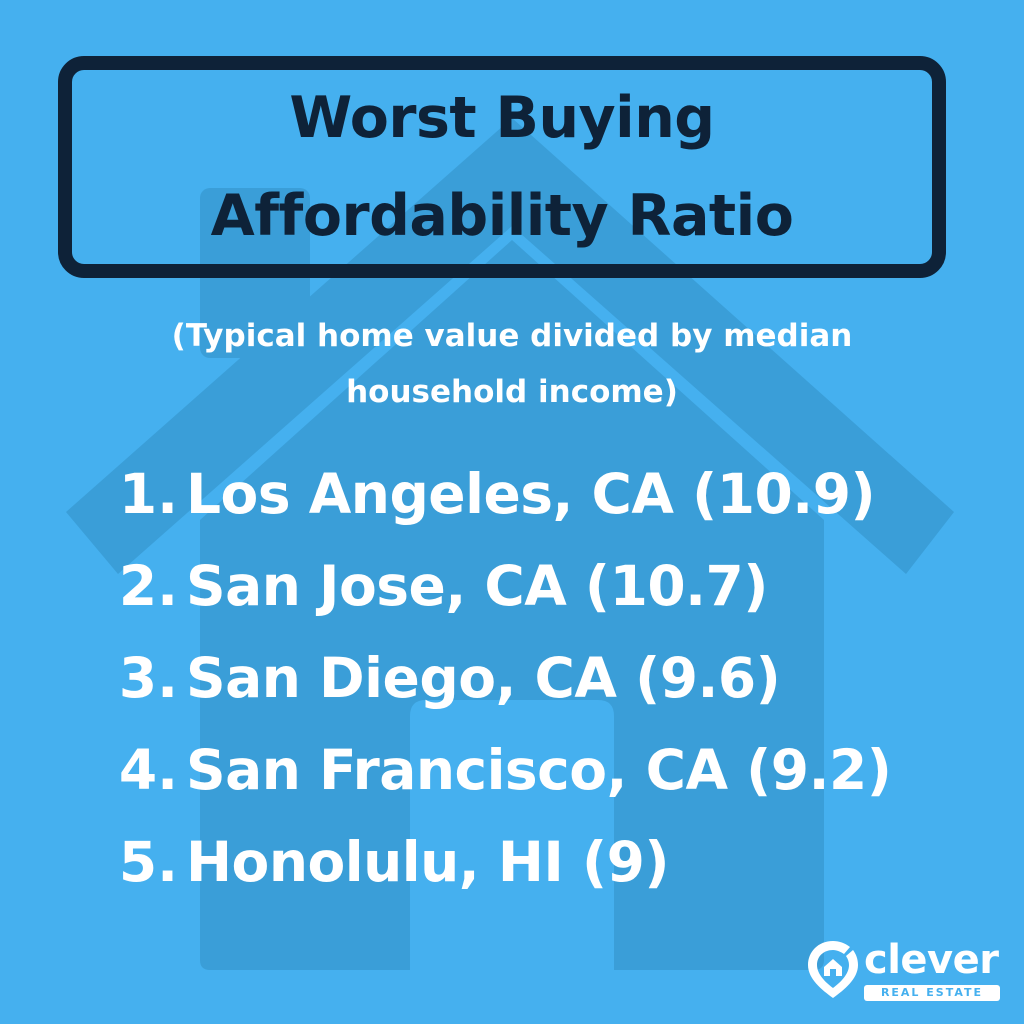 This screenshot has height=1024, width=1024. Describe the element at coordinates (148, 494) in the screenshot. I see `rank-number: 1.` at that location.